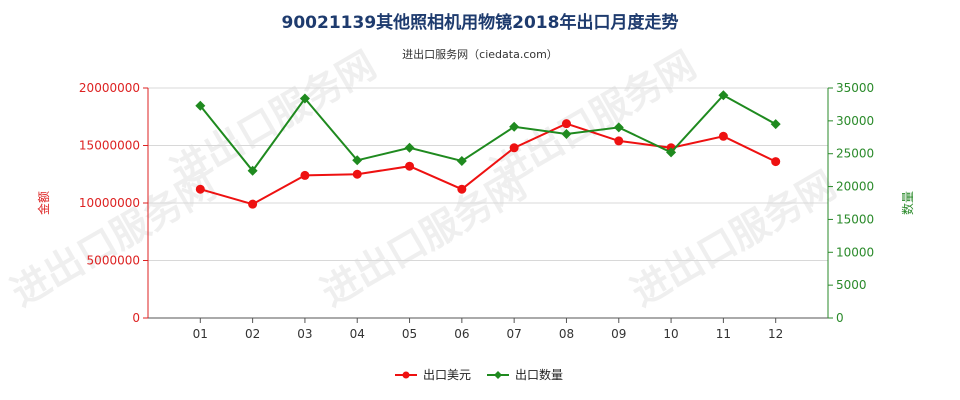  I want to click on y-right-tick-label: 30000, so click(855, 121).